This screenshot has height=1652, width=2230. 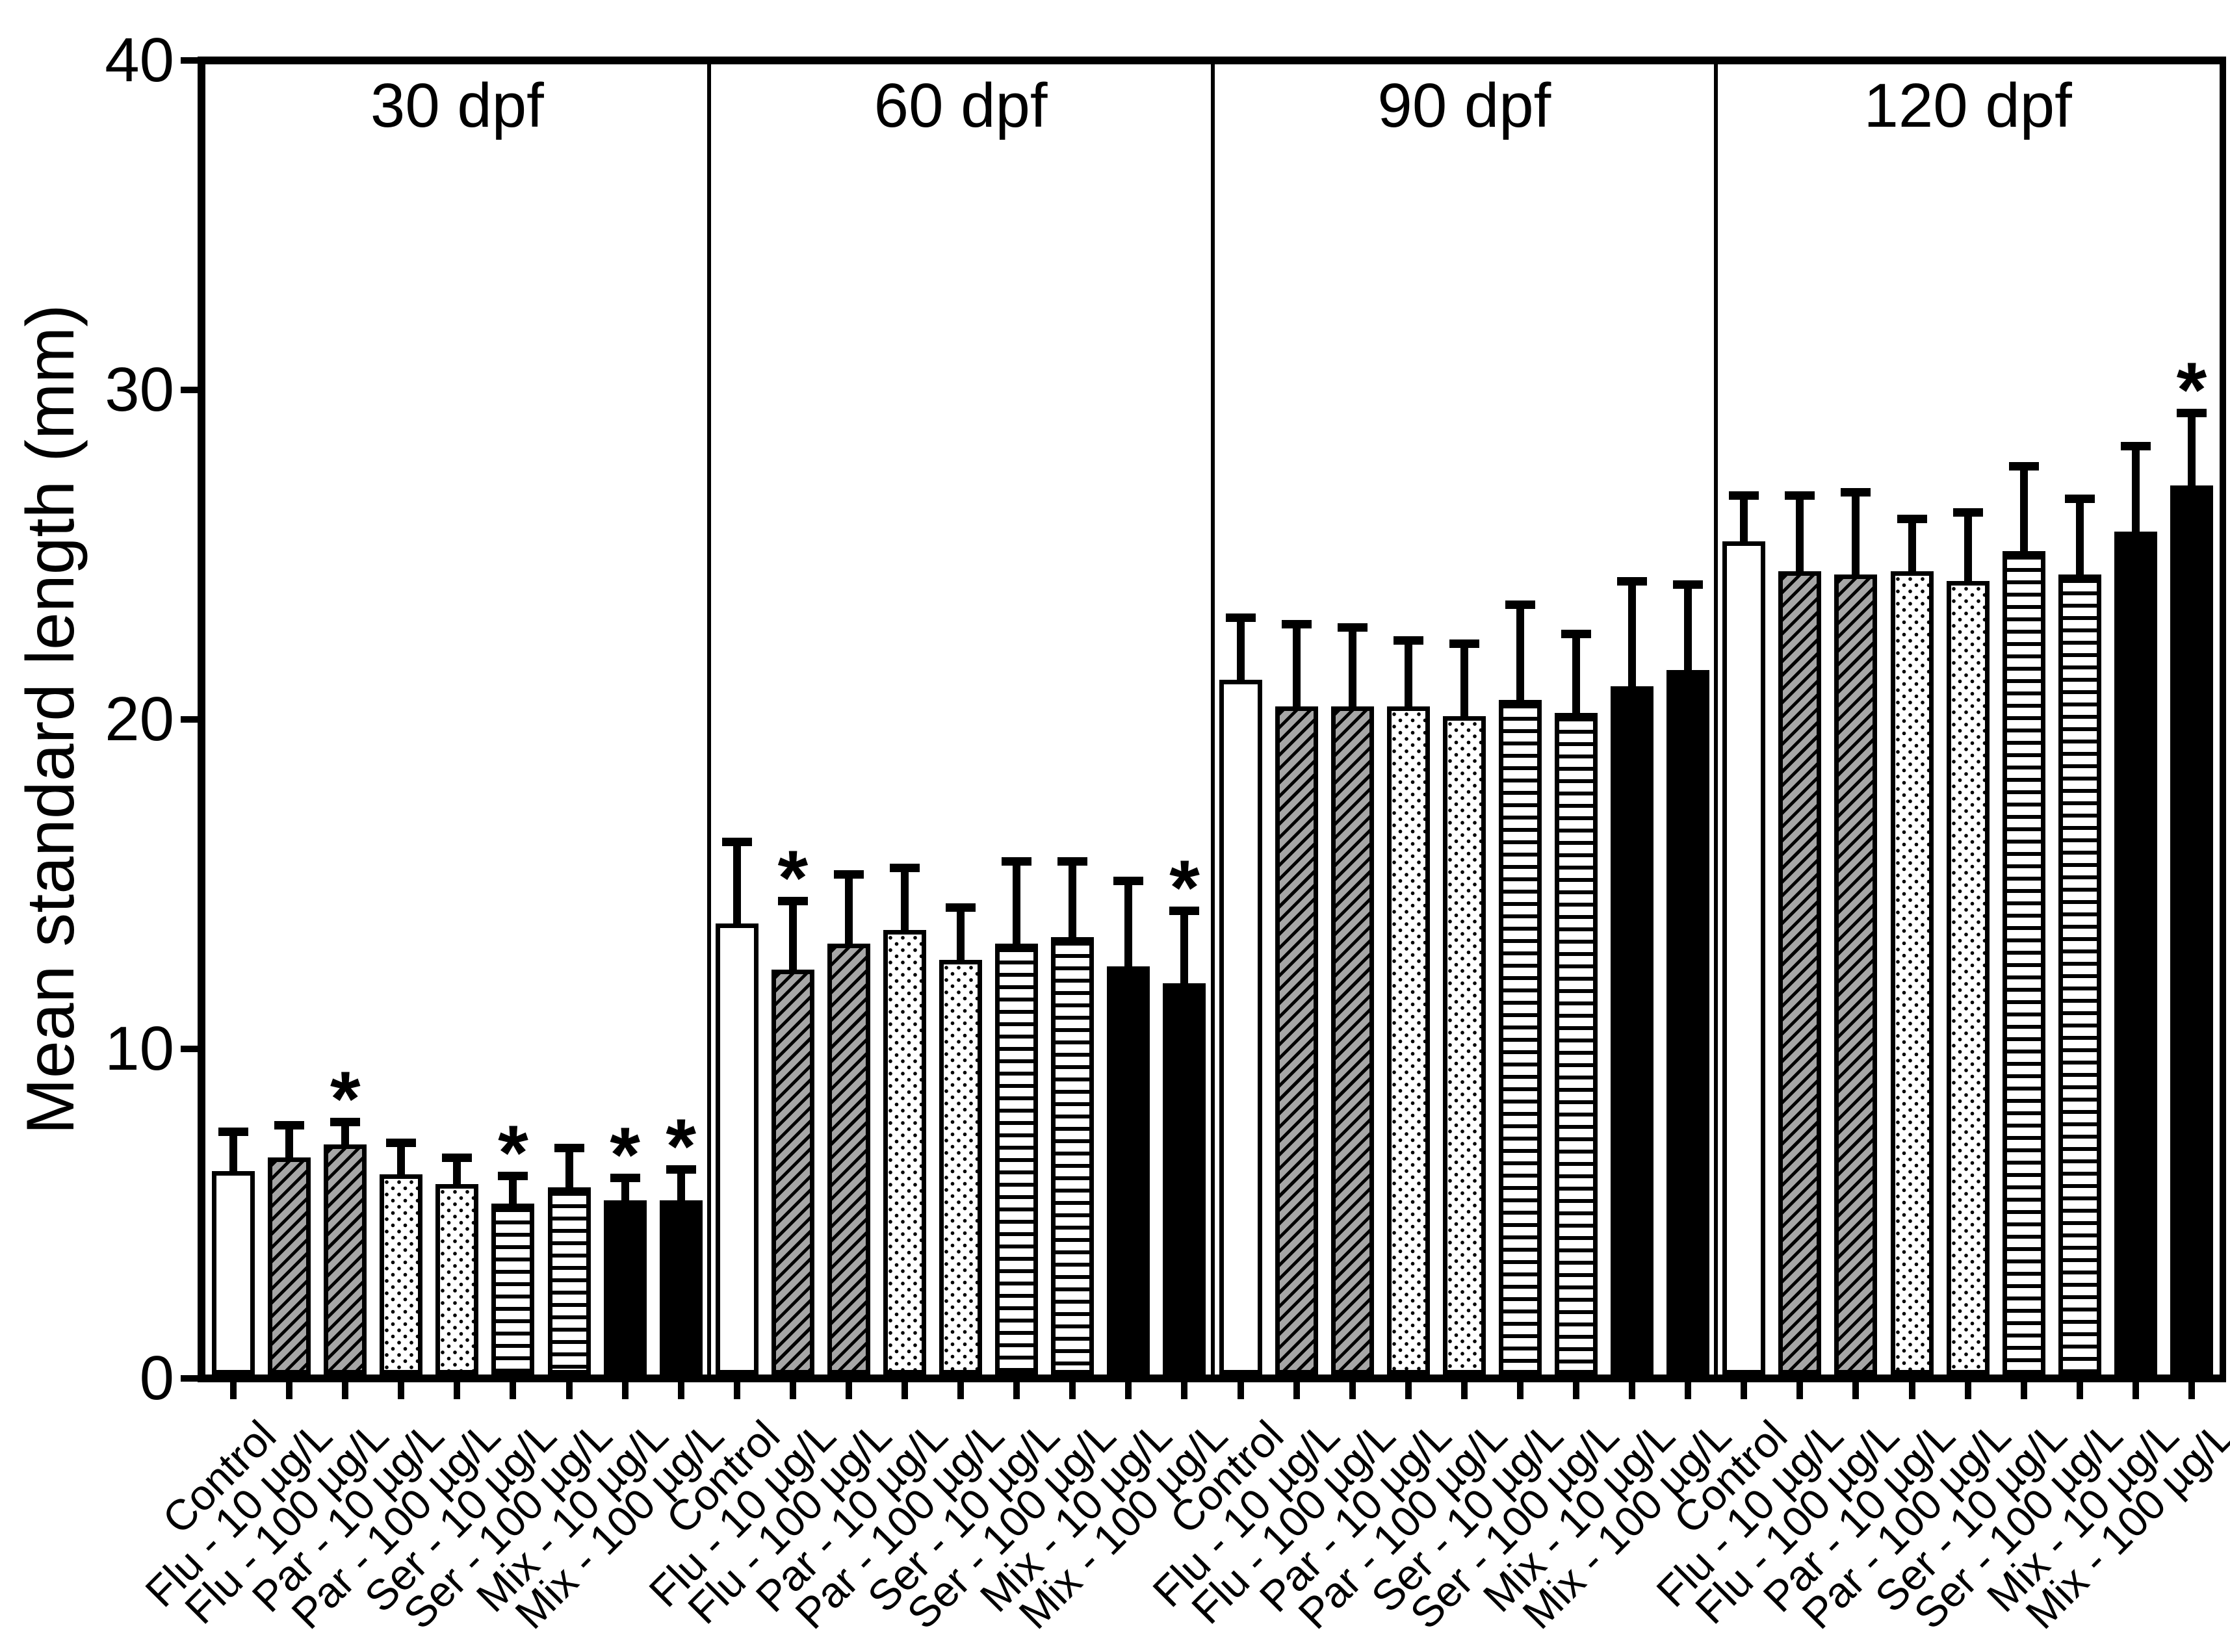 I want to click on error-bar-30-dpf-par-10-g-l, so click(x=401, y=1158).